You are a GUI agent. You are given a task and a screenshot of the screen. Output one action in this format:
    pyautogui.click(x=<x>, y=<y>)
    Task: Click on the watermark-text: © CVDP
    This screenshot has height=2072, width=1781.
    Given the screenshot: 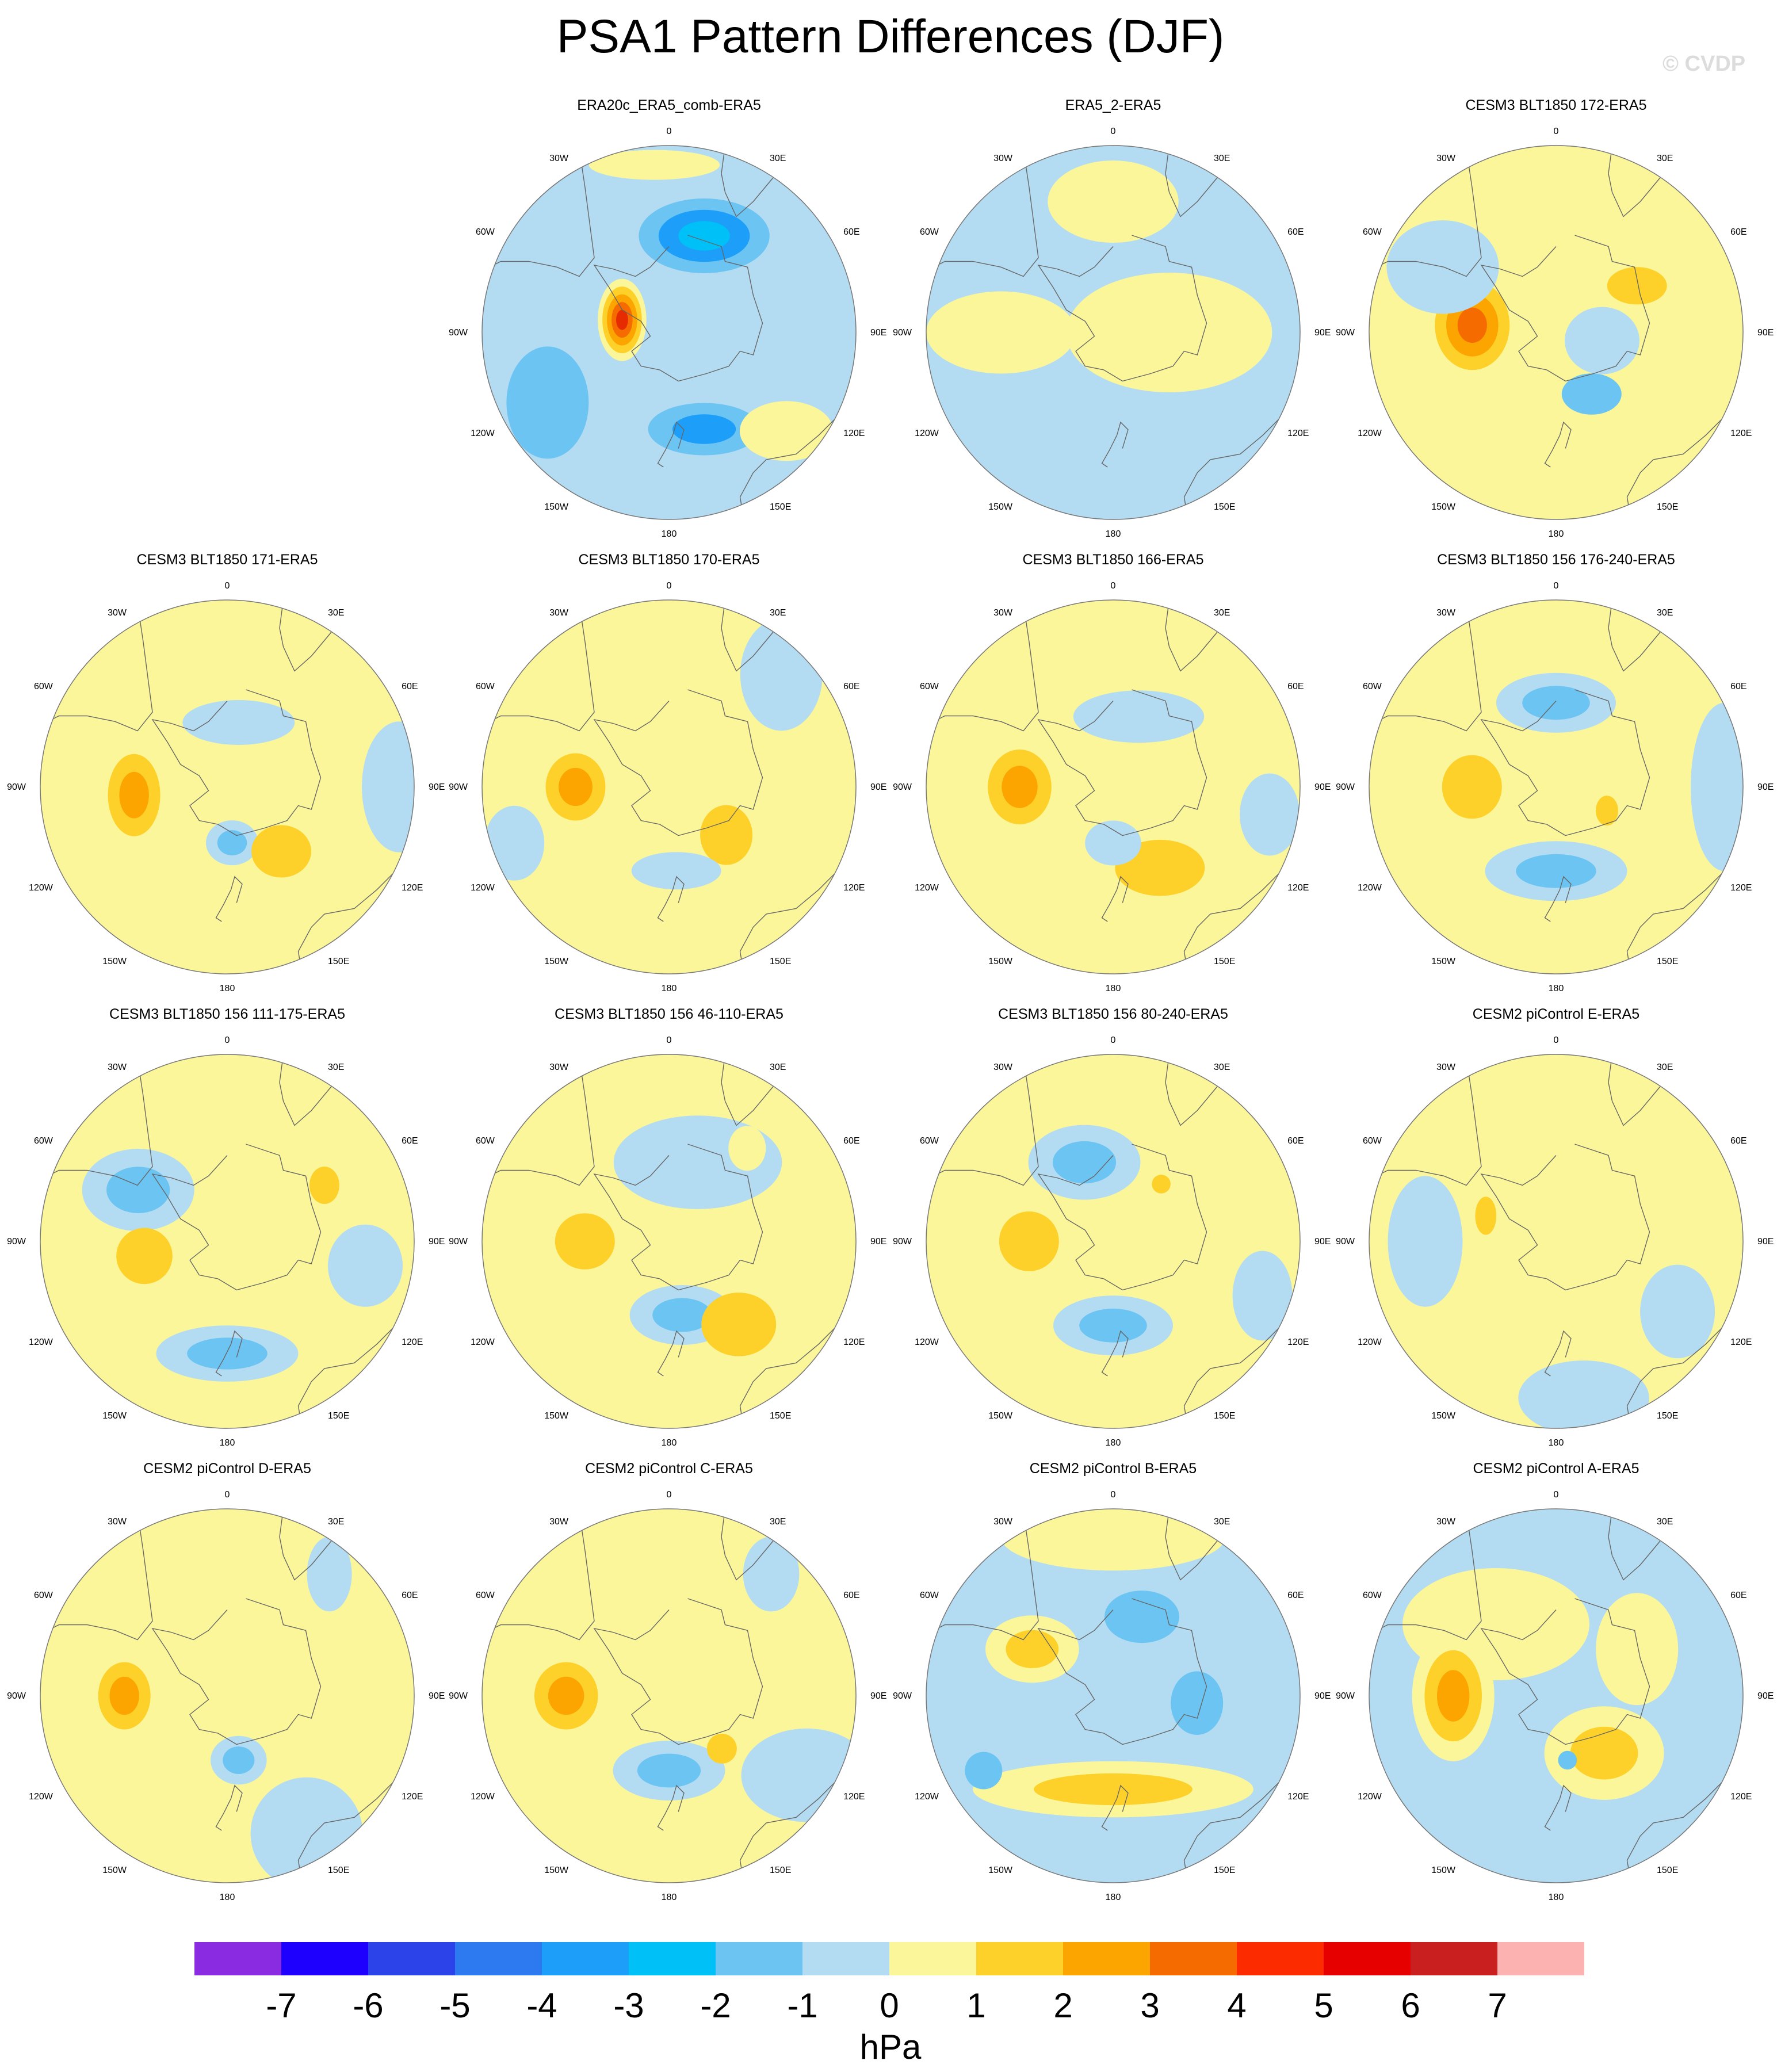 What is the action you would take?
    pyautogui.click(x=1704, y=64)
    